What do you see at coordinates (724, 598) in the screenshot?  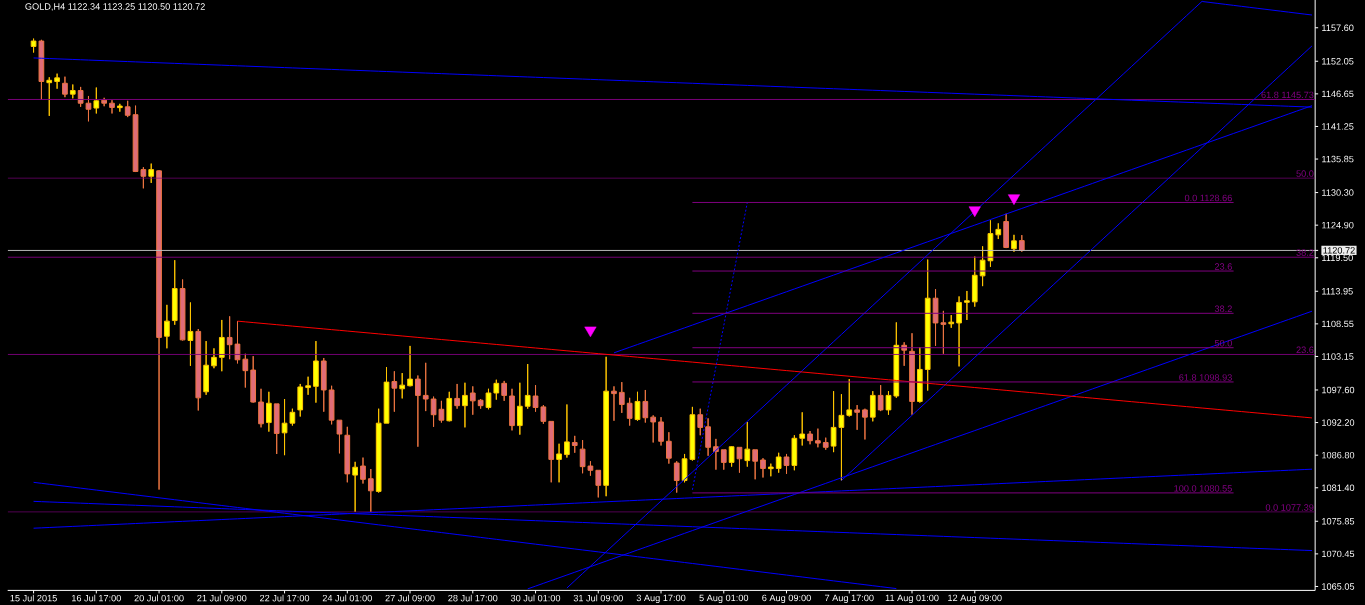 I see `x-tick-label: 5 Aug 01:00` at bounding box center [724, 598].